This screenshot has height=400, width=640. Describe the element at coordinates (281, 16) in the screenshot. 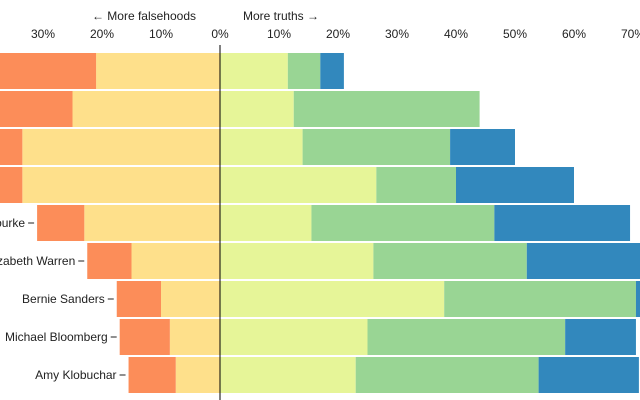

I see `header-more-truths: More truths →` at that location.